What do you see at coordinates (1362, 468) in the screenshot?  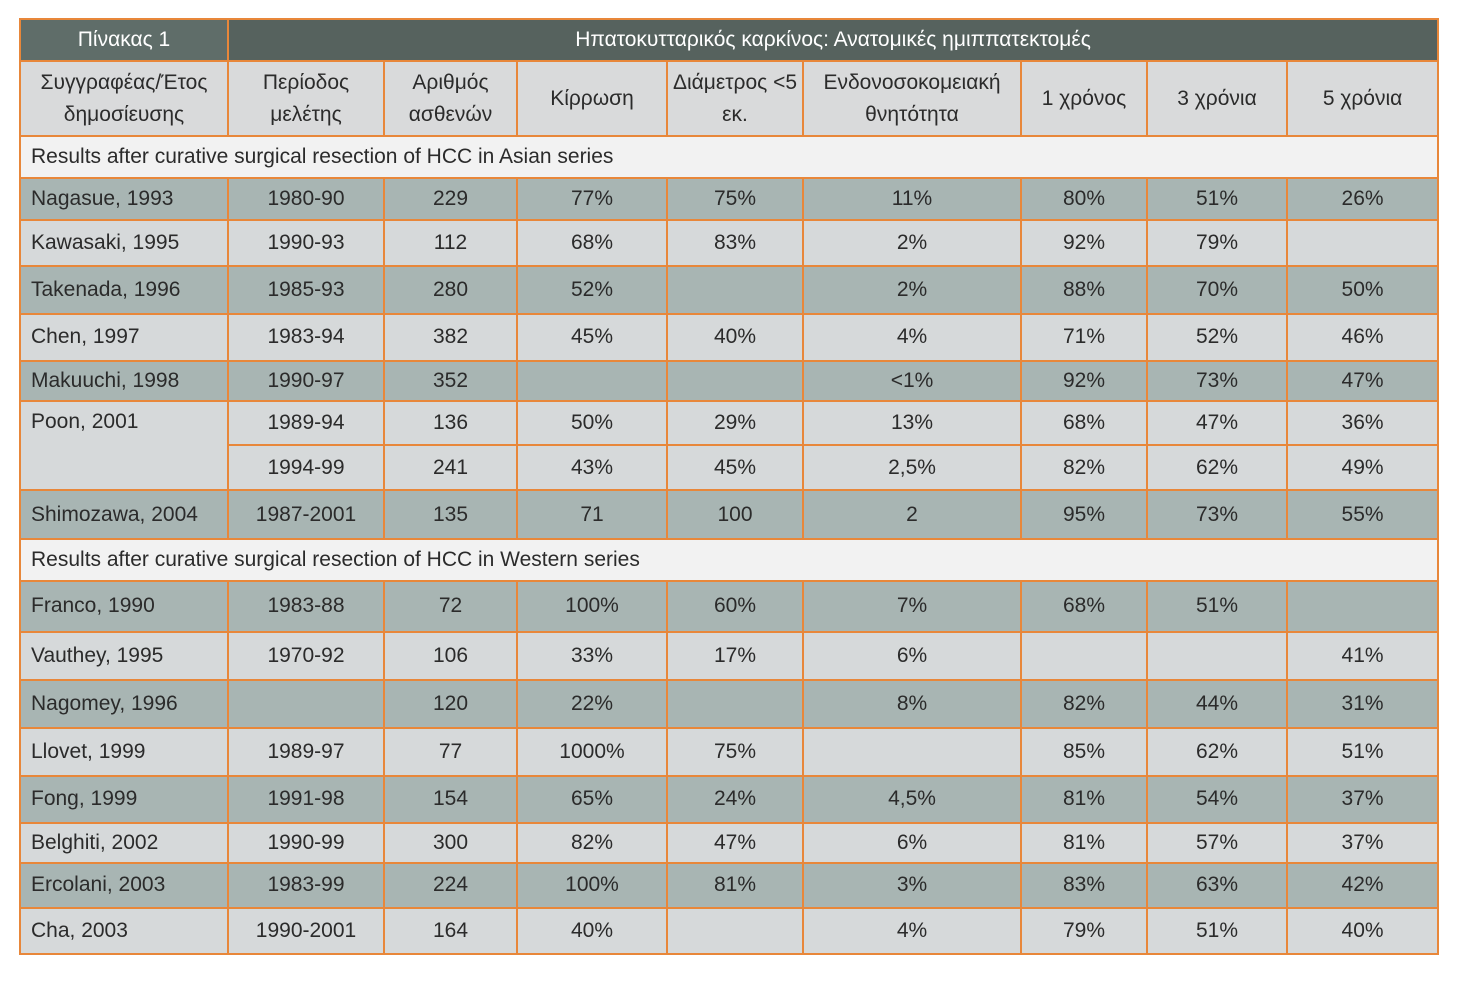 I see `cell-5-years: 49%` at bounding box center [1362, 468].